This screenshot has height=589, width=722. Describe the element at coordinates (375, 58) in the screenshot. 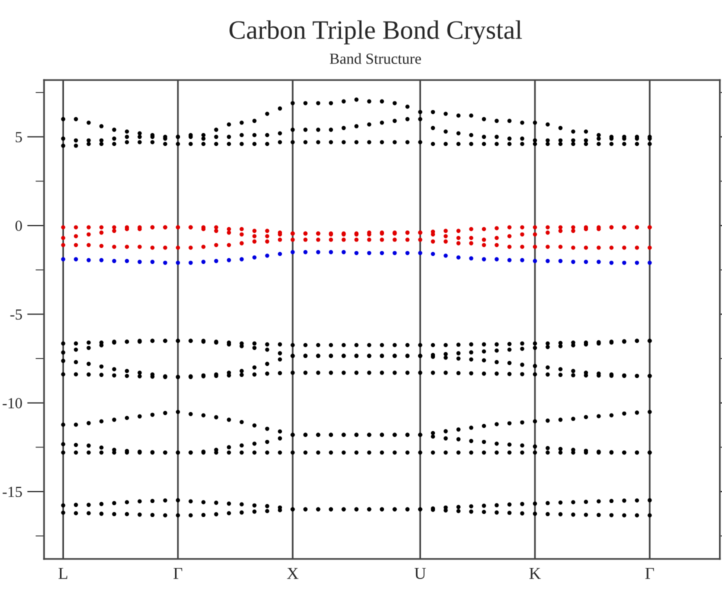

I see `chart-subtitle: Band Structure` at that location.